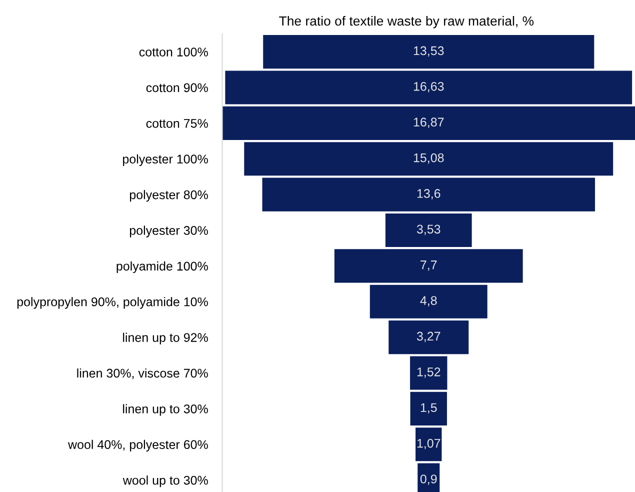 The image size is (635, 492). Describe the element at coordinates (428, 194) in the screenshot. I see `data-label: 13,6` at that location.